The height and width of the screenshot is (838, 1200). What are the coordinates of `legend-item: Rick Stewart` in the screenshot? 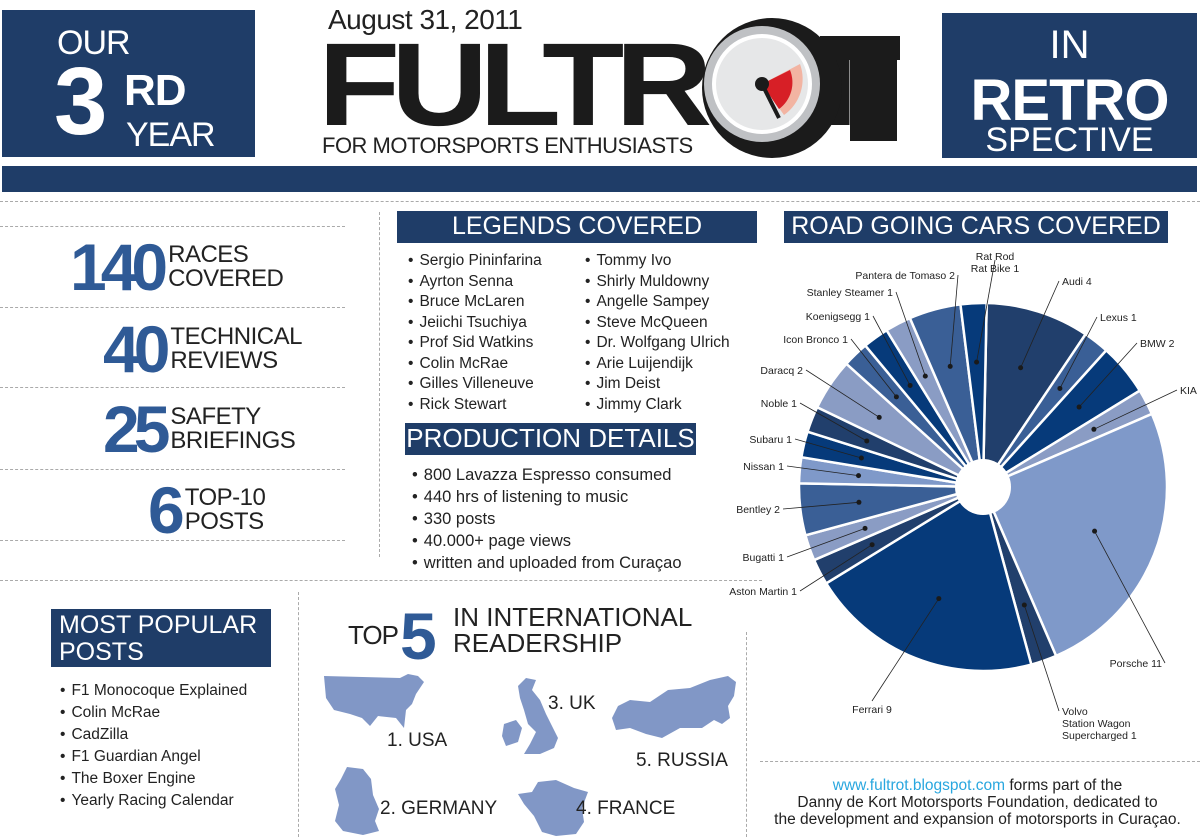 It's located at (475, 405).